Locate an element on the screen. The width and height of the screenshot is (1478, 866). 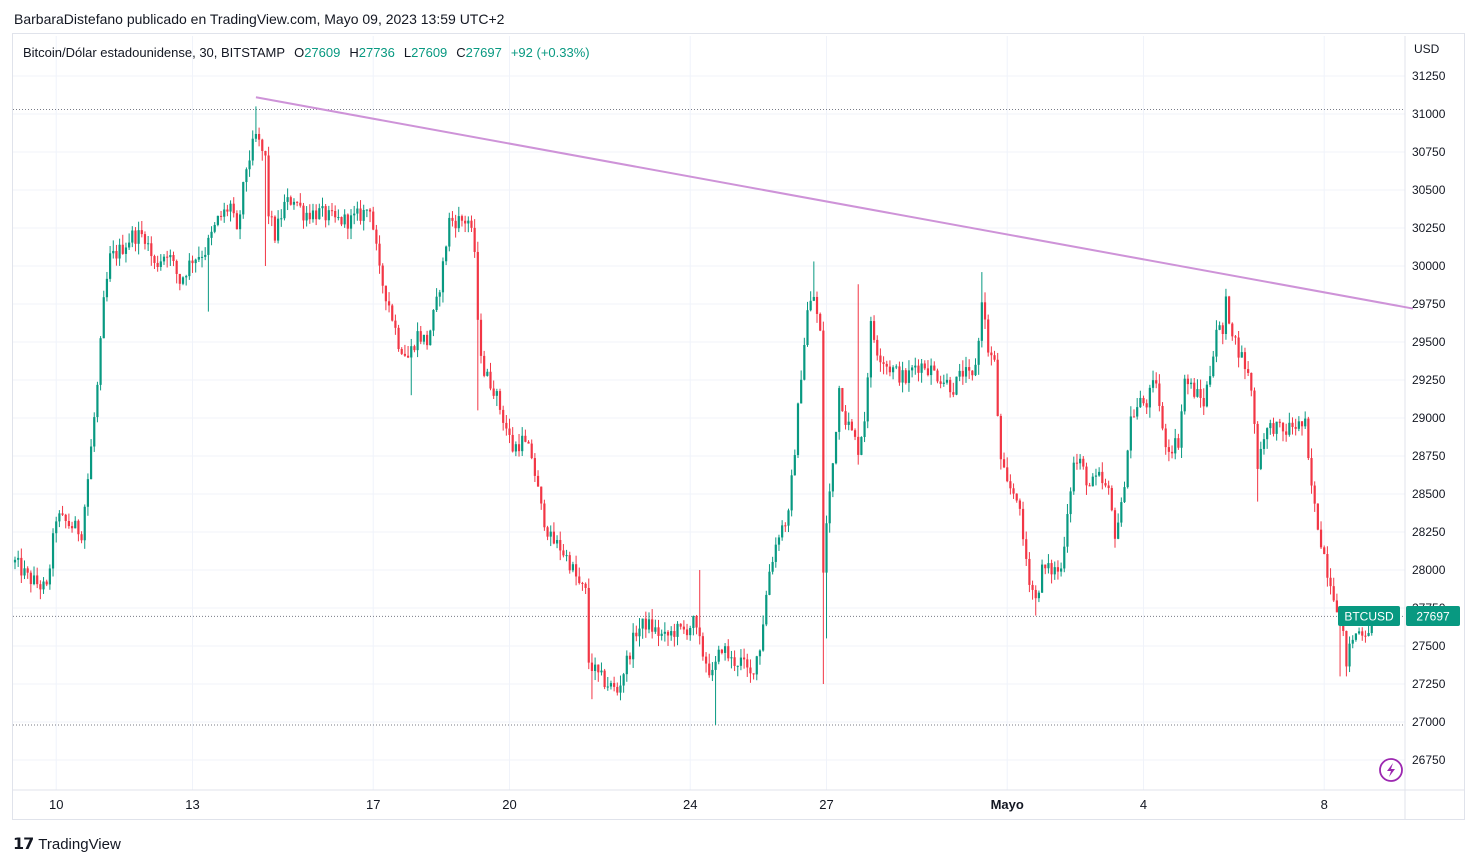
time-tick-label: 13 is located at coordinates (192, 804).